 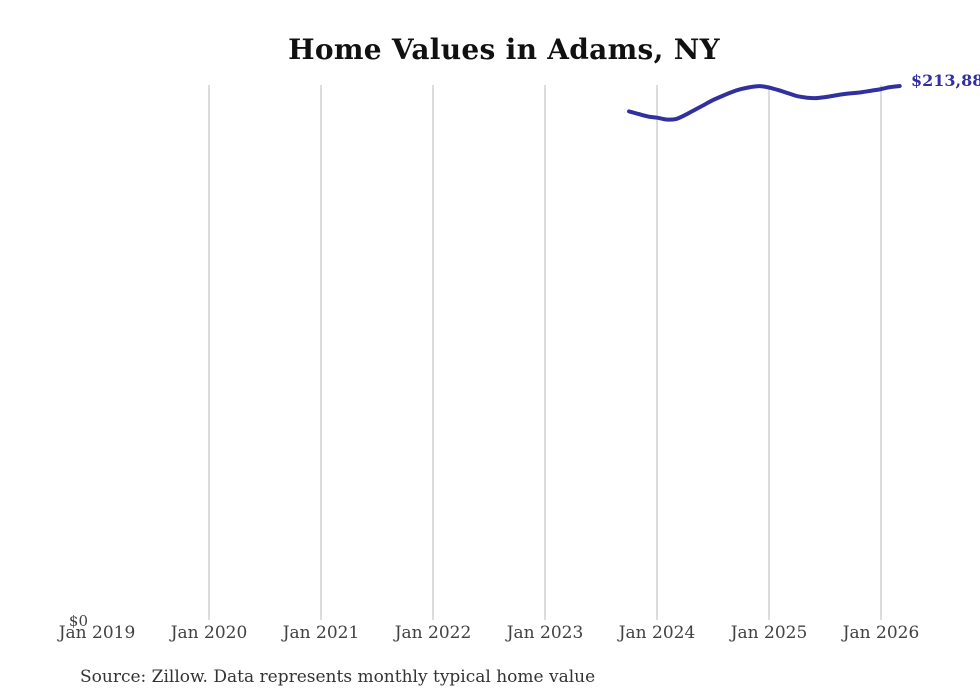 What do you see at coordinates (321, 633) in the screenshot?
I see `x-tick-label: Jan 2021` at bounding box center [321, 633].